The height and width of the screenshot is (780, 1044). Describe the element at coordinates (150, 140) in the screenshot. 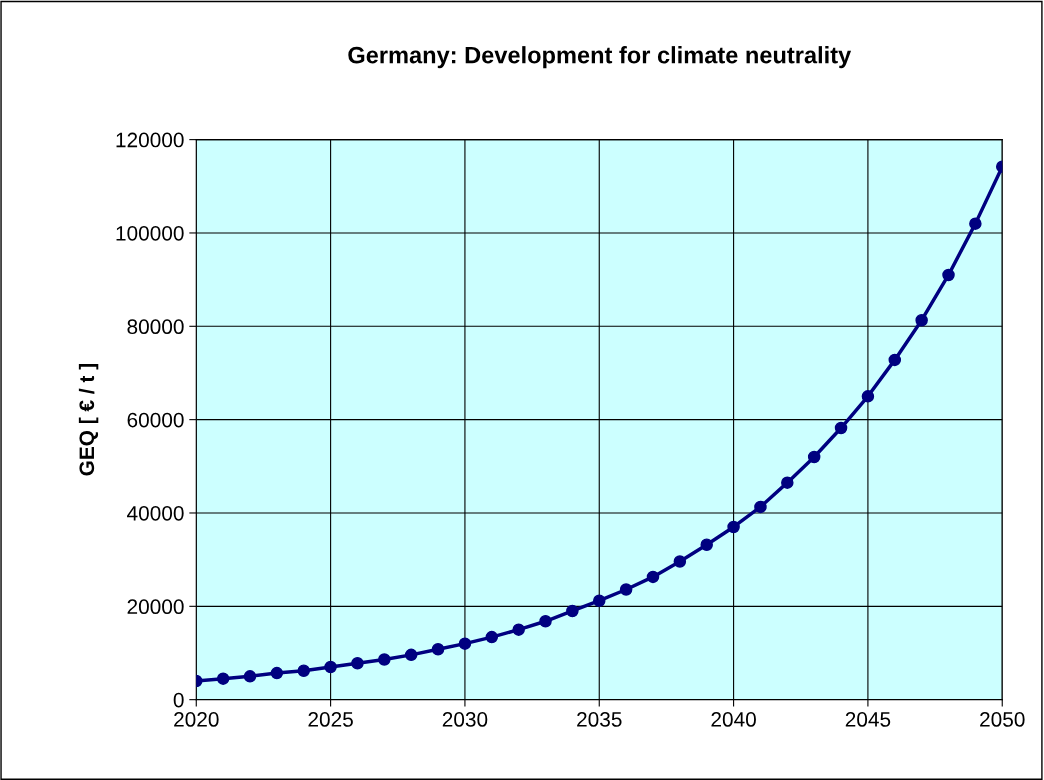

I see `y-tick-label: 120000` at that location.